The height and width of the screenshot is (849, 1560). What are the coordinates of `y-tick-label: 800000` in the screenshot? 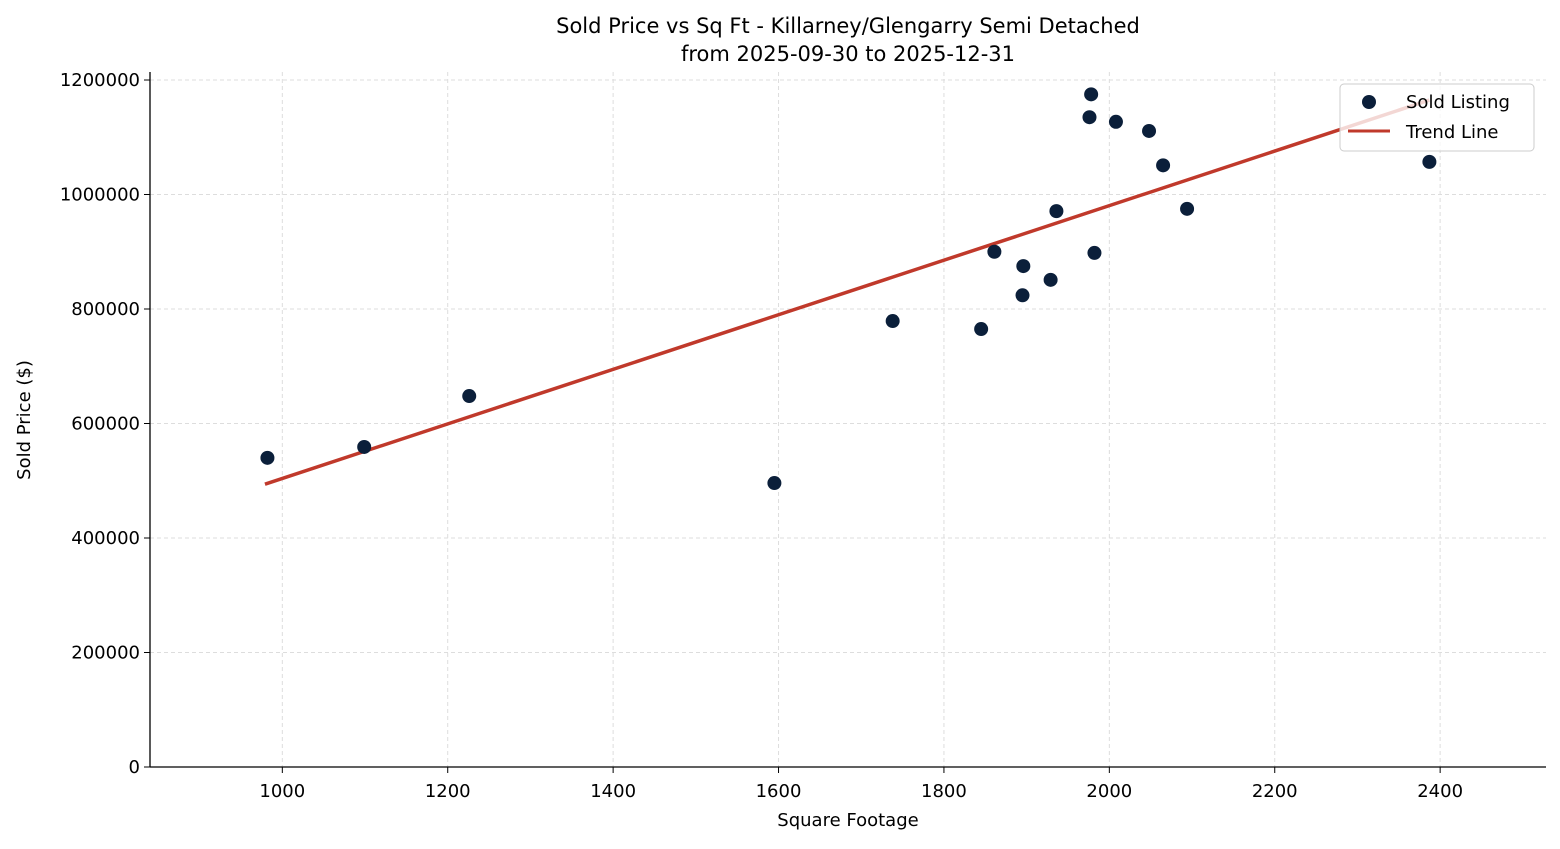 It's located at (105, 309).